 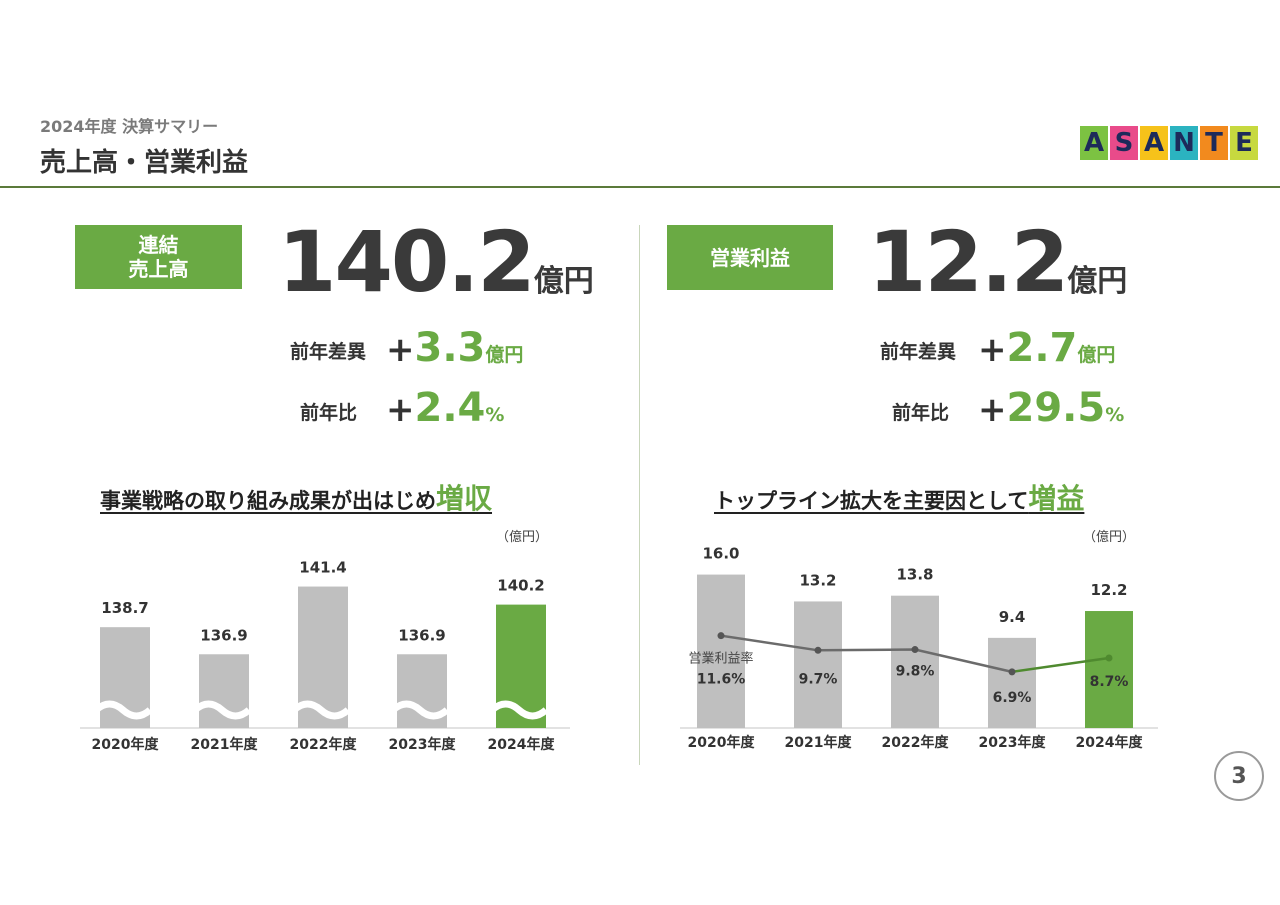 What do you see at coordinates (324, 744) in the screenshot?
I see `sales-category-label: 2022年度` at bounding box center [324, 744].